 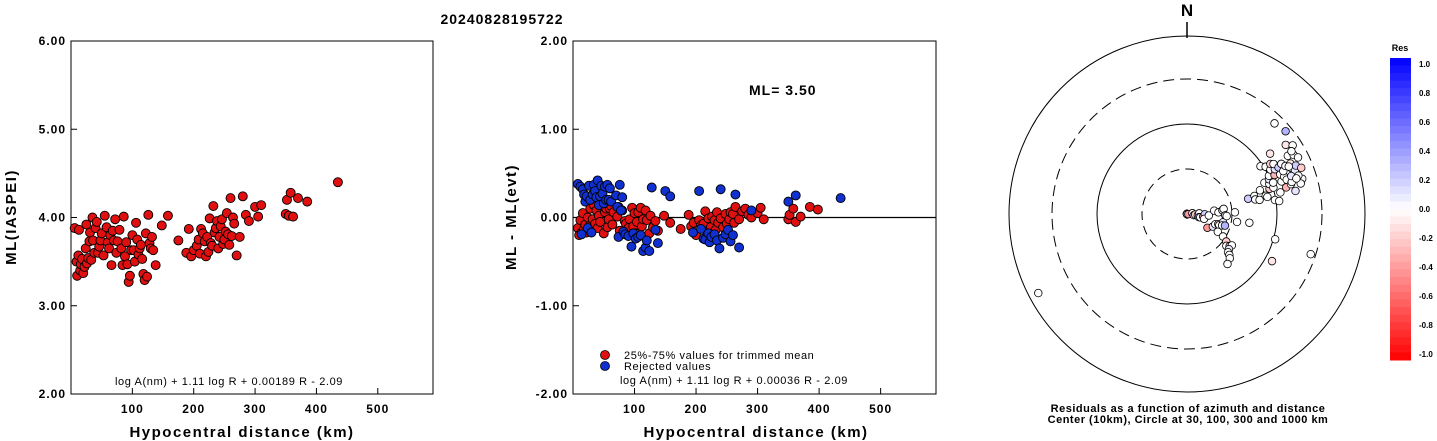 What do you see at coordinates (52, 41) in the screenshot?
I see `y-tick-label: 6.00` at bounding box center [52, 41].